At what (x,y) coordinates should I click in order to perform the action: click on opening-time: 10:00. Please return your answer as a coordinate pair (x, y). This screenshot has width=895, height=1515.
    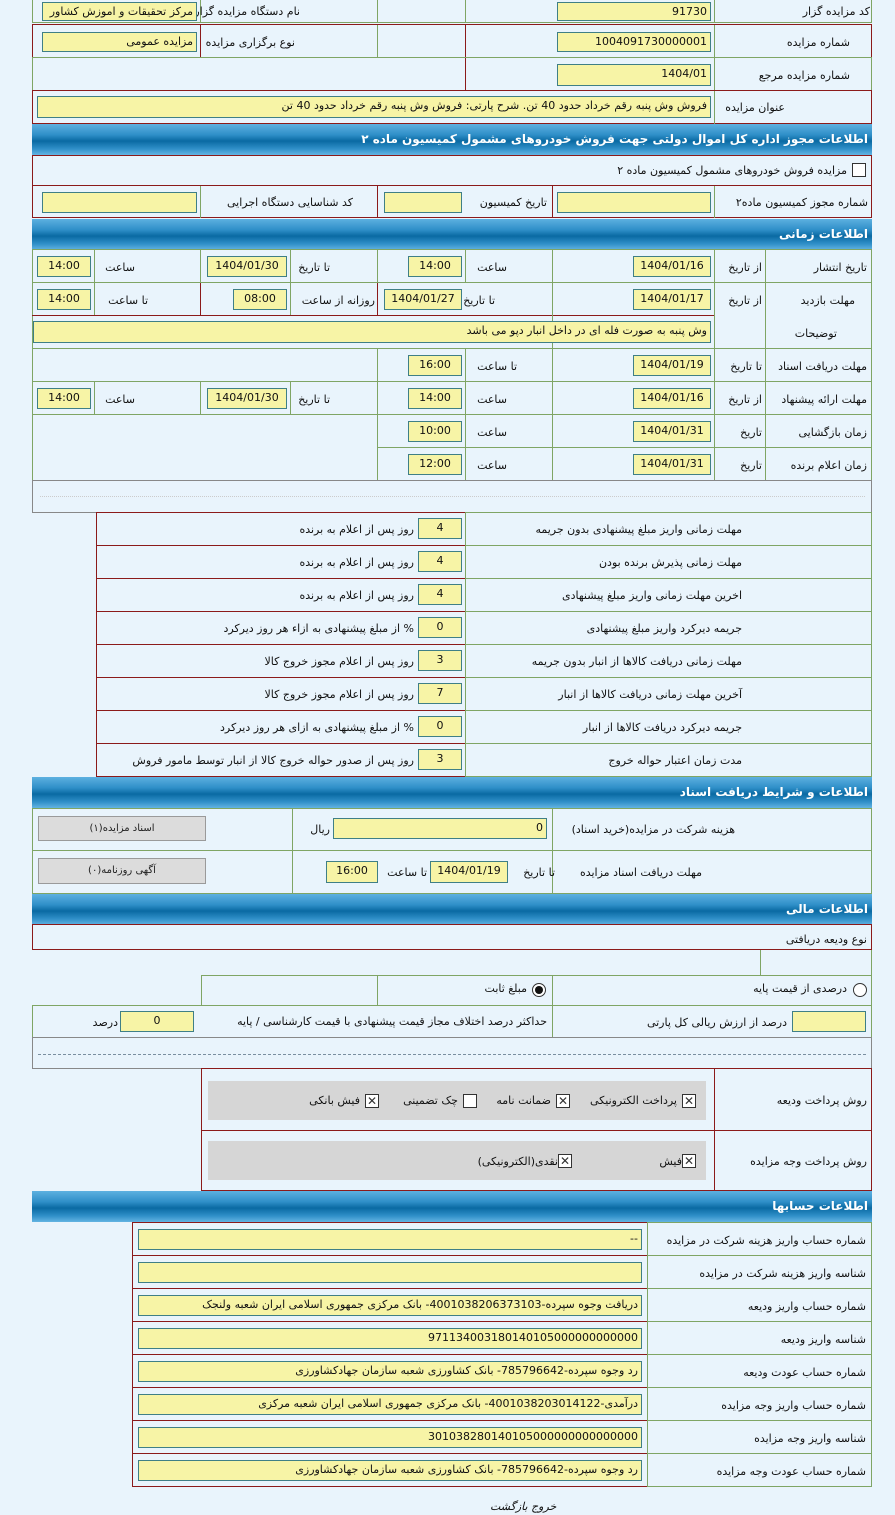
    Looking at the image, I should click on (435, 431).